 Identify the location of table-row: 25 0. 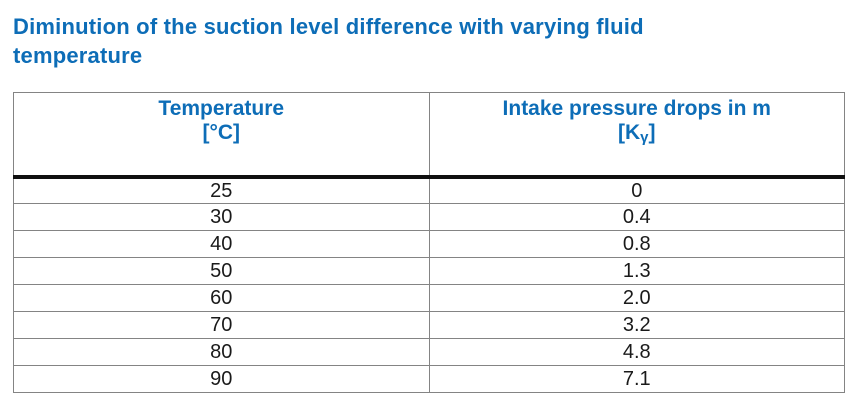
(429, 190).